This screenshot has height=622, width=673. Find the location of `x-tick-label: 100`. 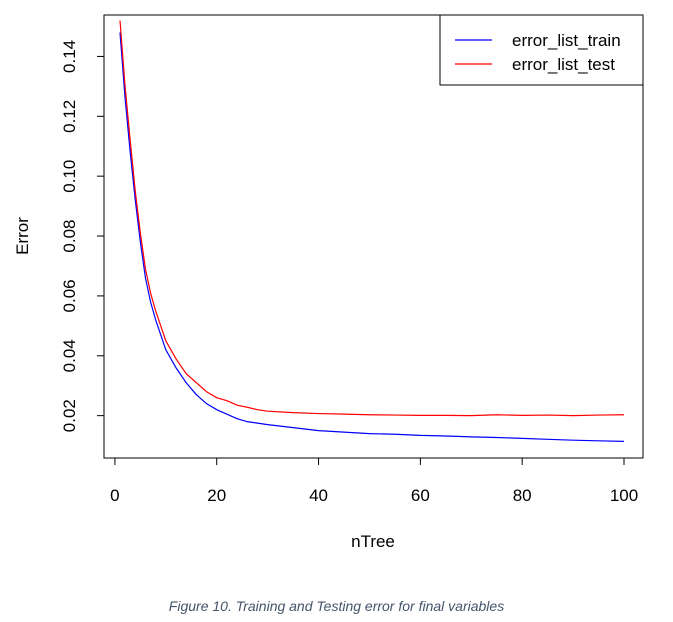

x-tick-label: 100 is located at coordinates (624, 495).